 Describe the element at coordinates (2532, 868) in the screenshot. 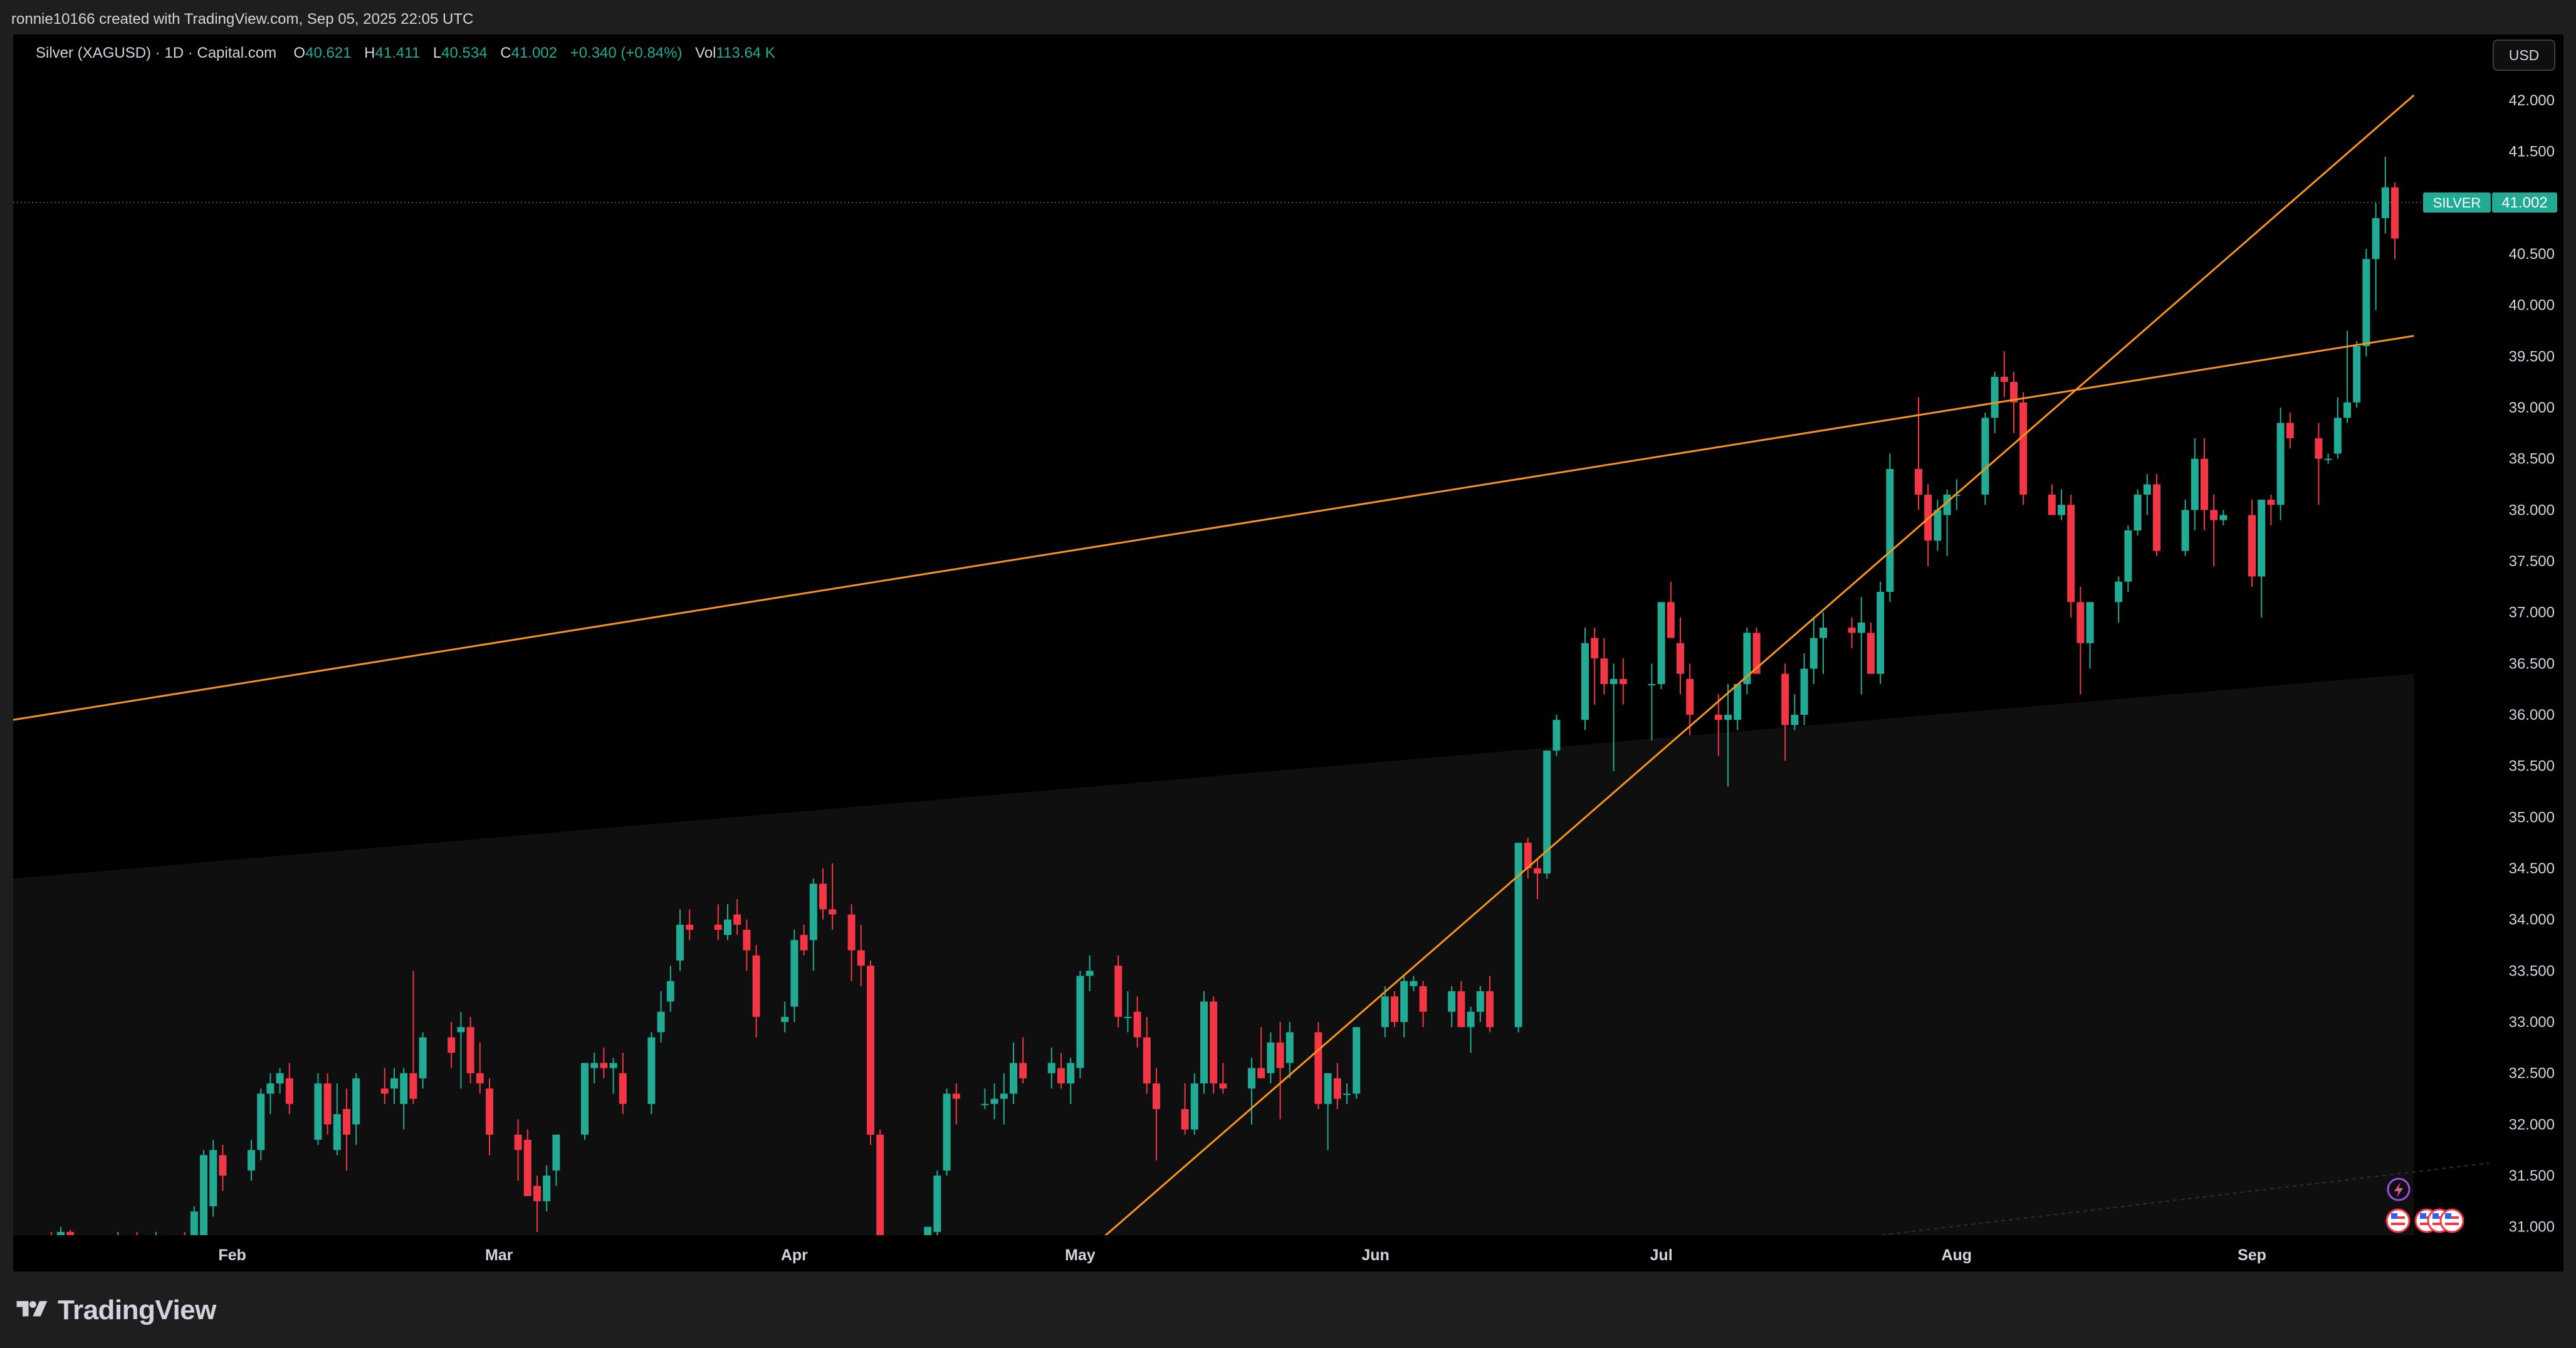

I see `y-tick-label: 34.500` at that location.